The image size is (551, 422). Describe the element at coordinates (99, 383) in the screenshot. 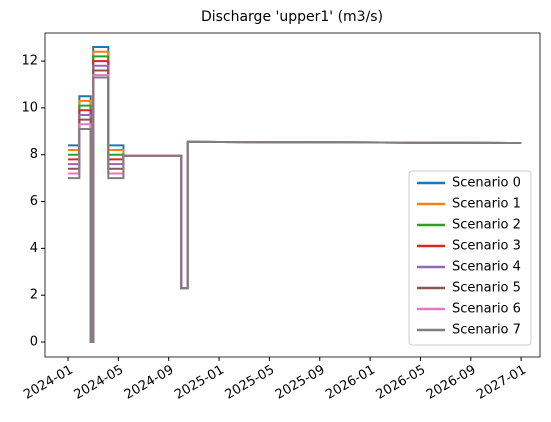

I see `x-tick-label: 2024-05` at that location.